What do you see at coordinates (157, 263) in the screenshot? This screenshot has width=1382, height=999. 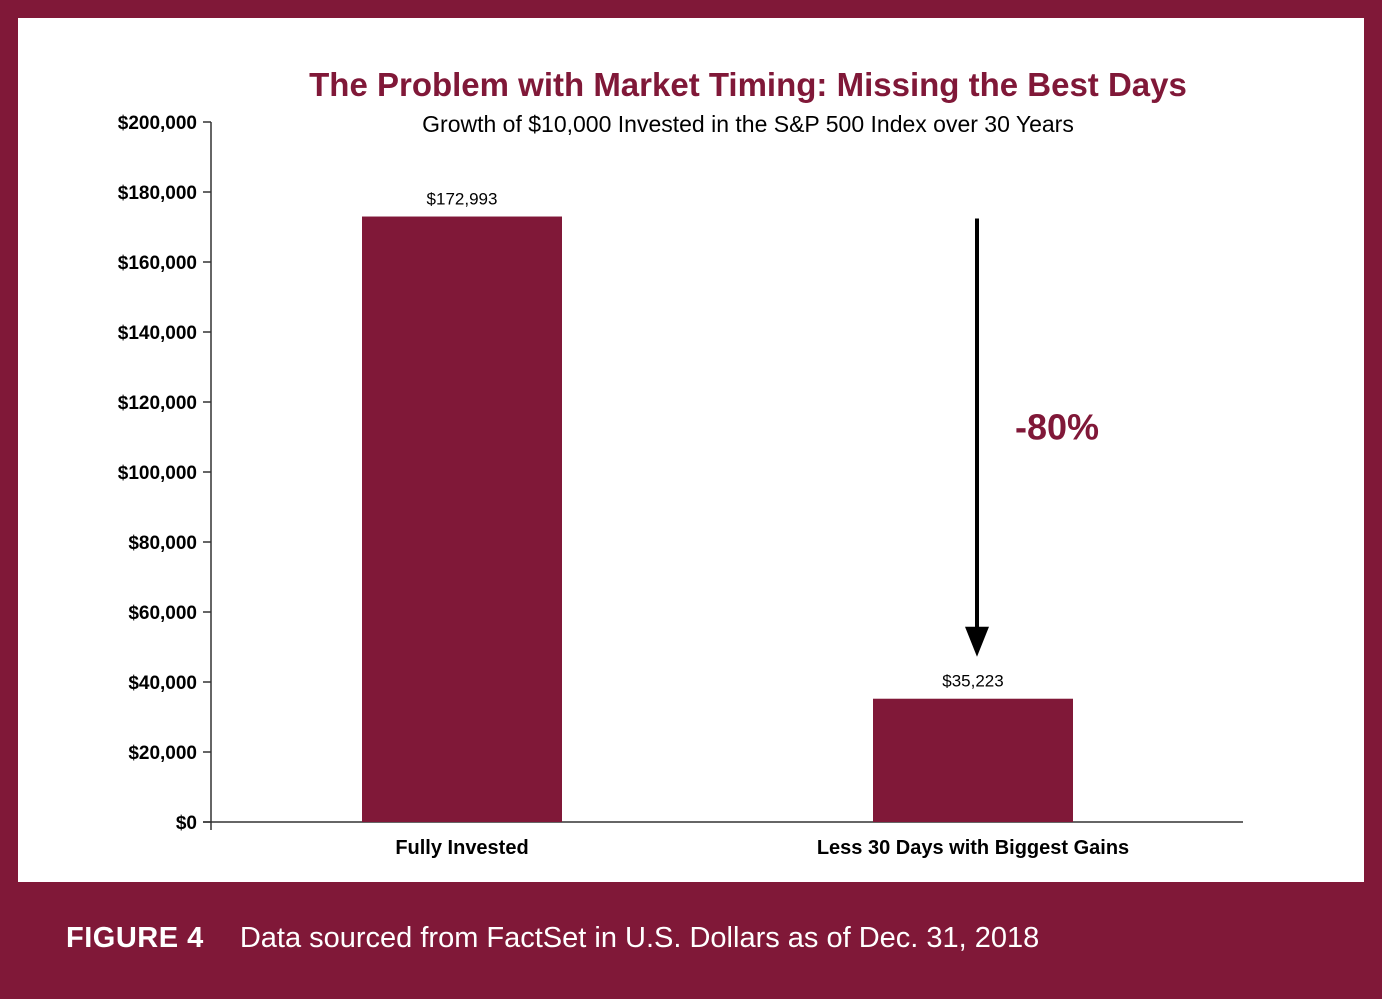 I see `y-tick-label: $160,000` at bounding box center [157, 263].